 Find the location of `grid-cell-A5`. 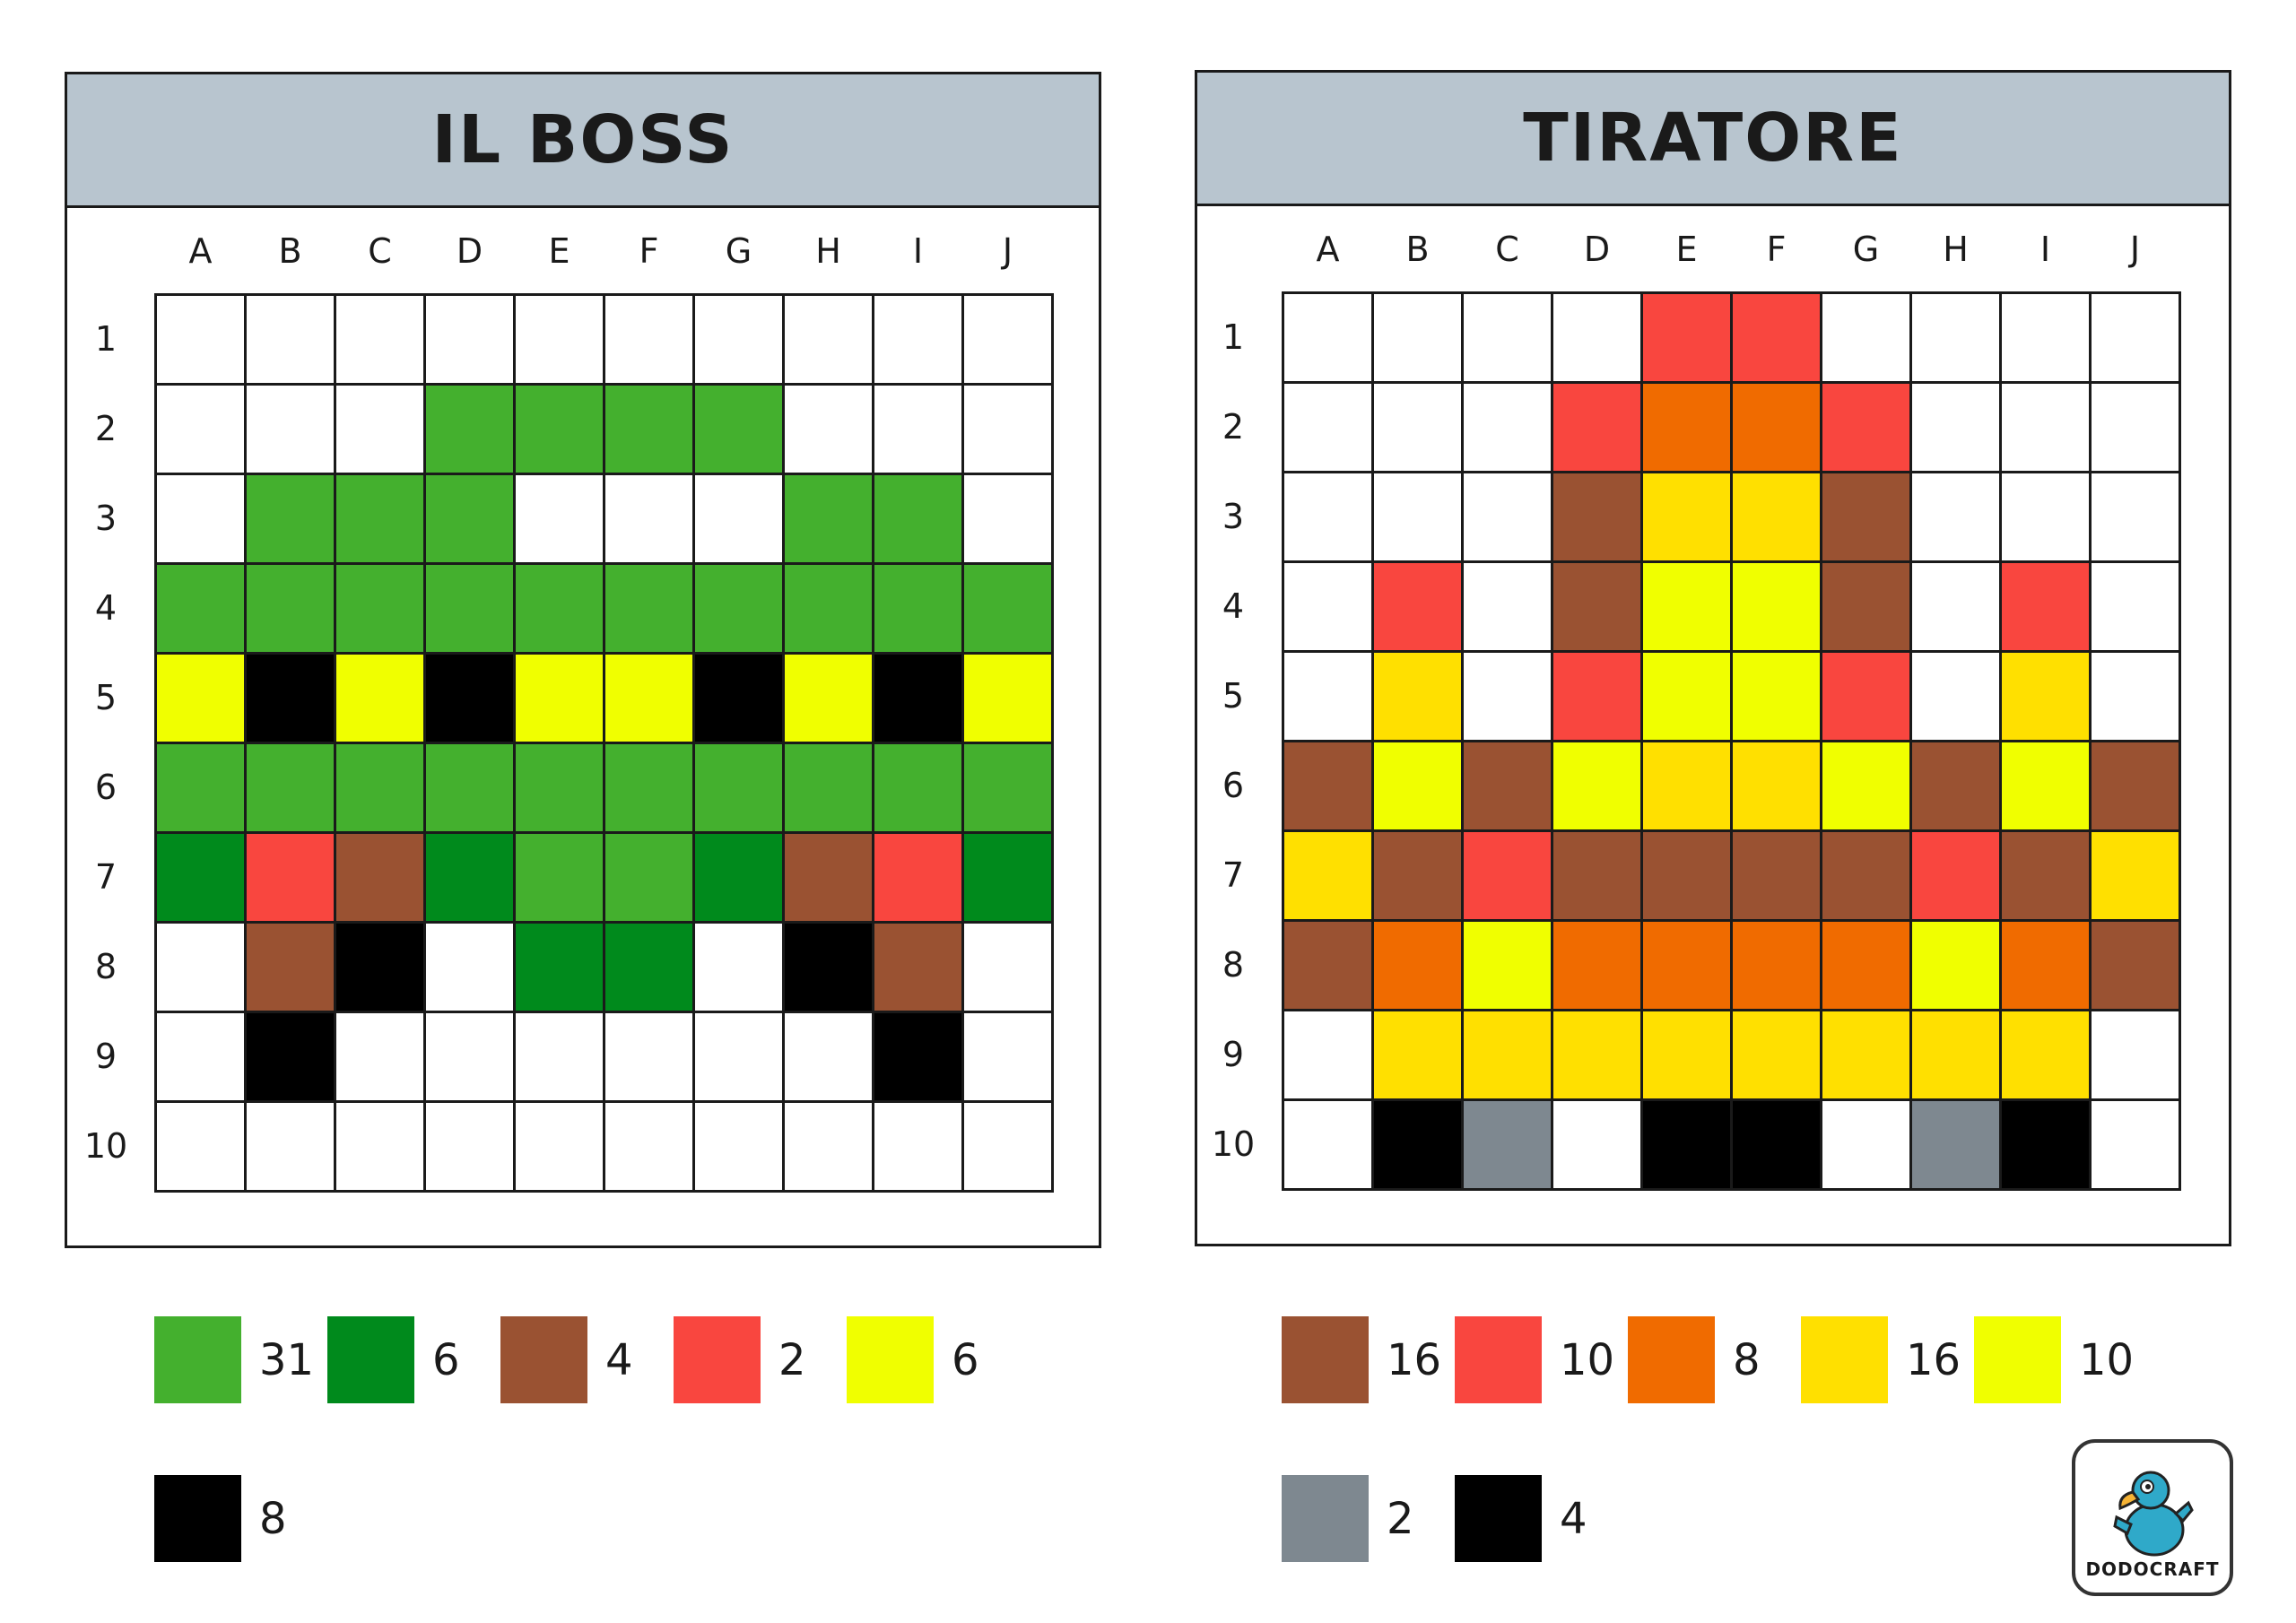

grid-cell-A5 is located at coordinates (200, 698).